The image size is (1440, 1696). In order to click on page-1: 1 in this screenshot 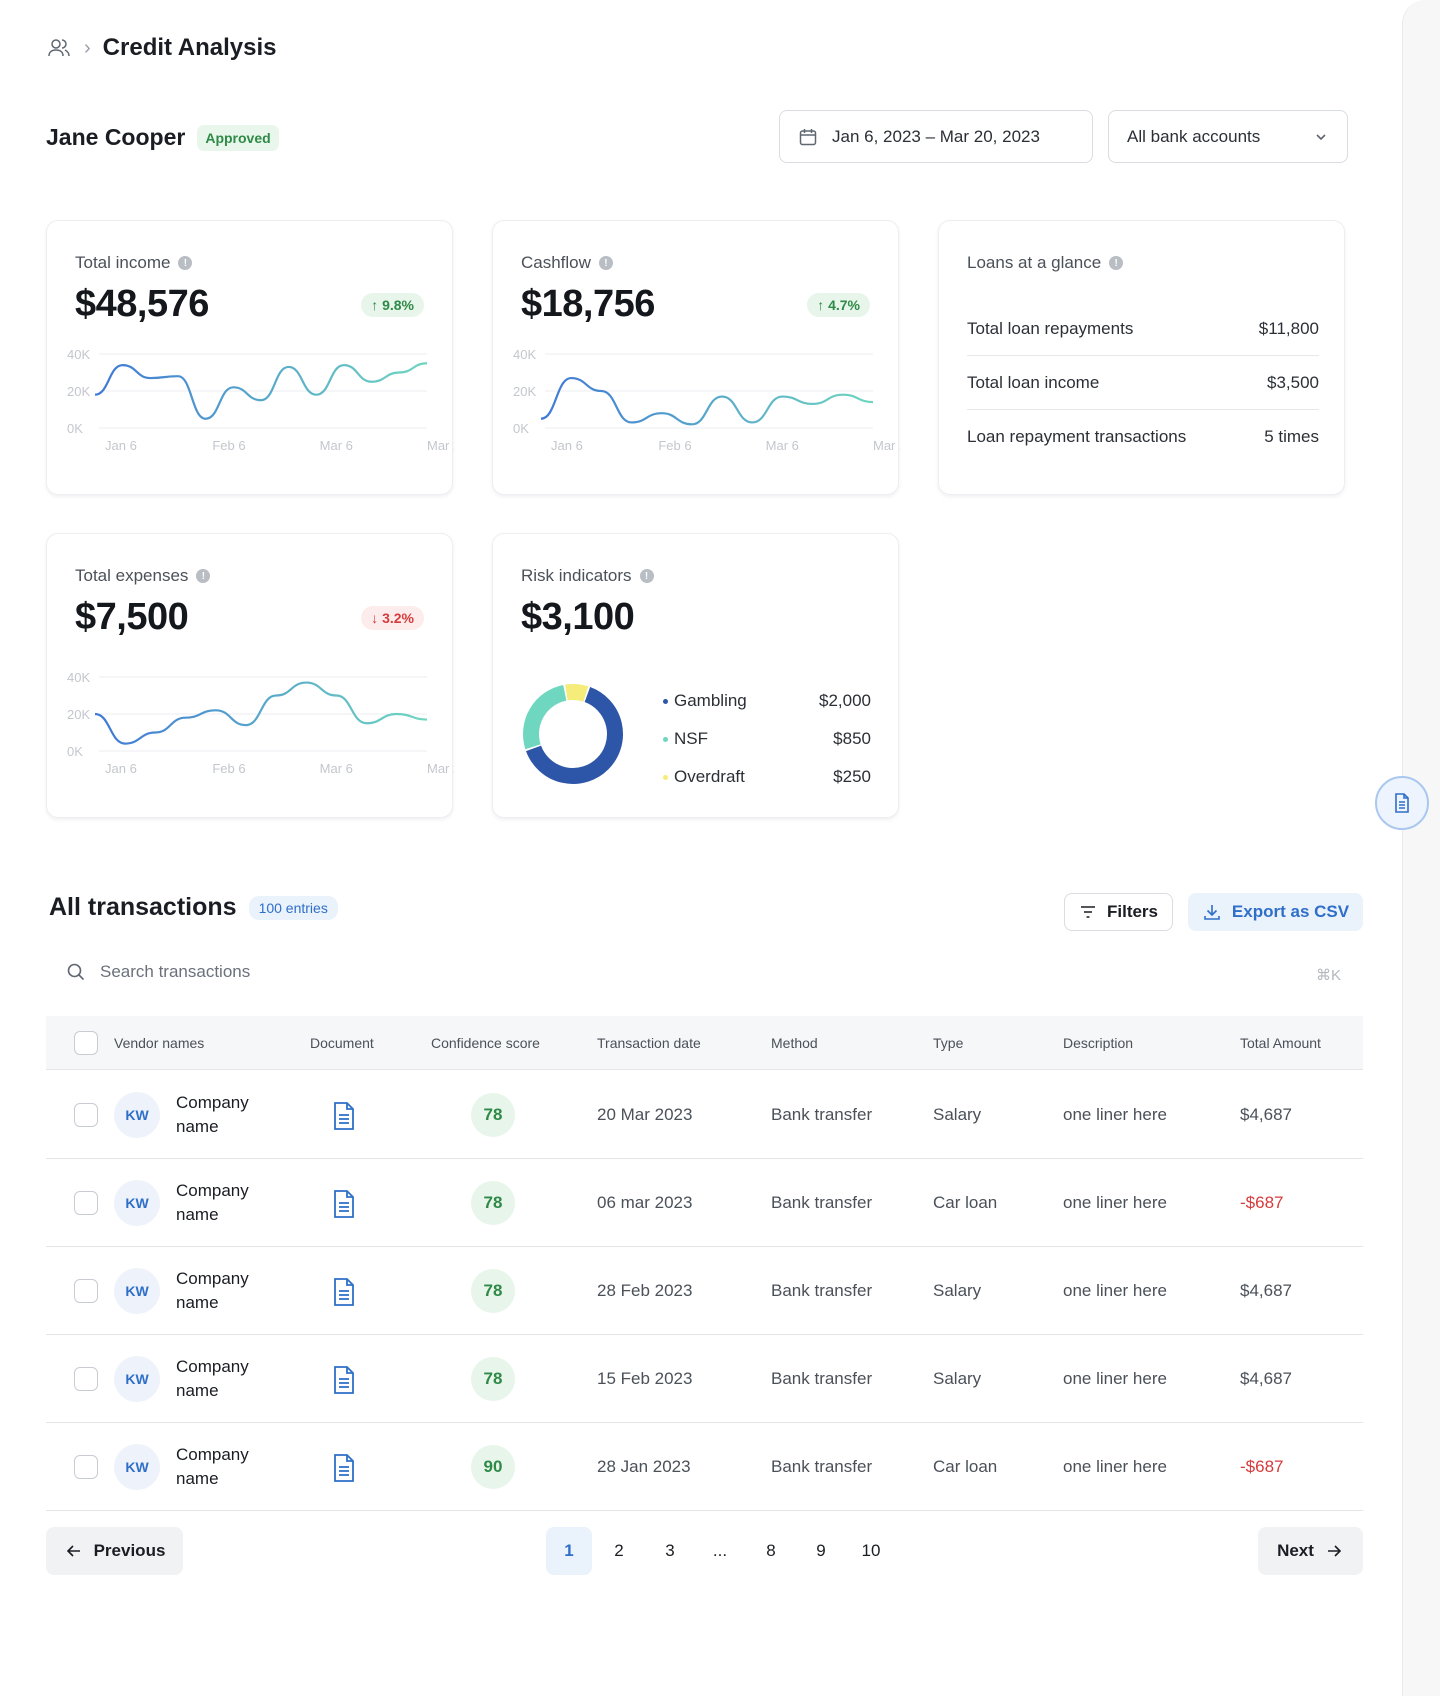, I will do `click(569, 1551)`.